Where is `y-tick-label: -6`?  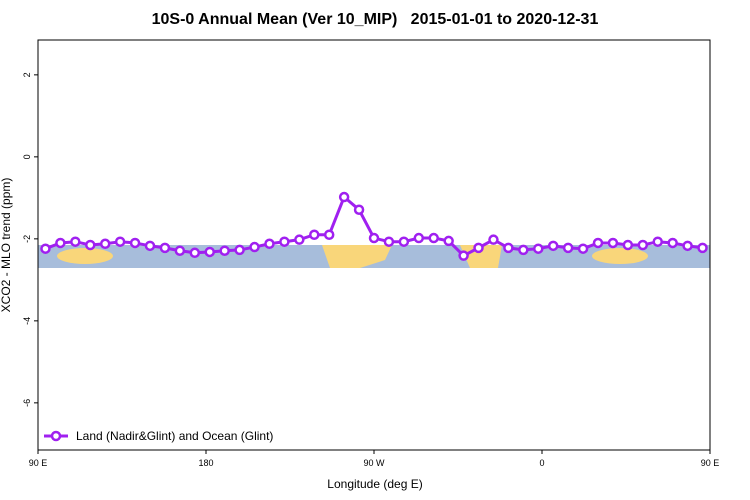 y-tick-label: -6 is located at coordinates (27, 403).